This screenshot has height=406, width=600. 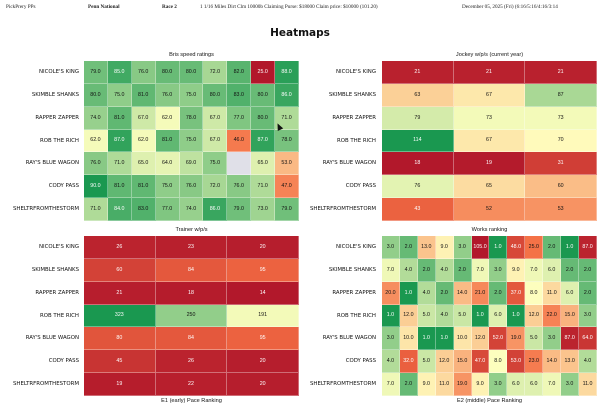 What do you see at coordinates (191, 164) in the screenshot?
I see `heatmap-cell: 69.0` at bounding box center [191, 164].